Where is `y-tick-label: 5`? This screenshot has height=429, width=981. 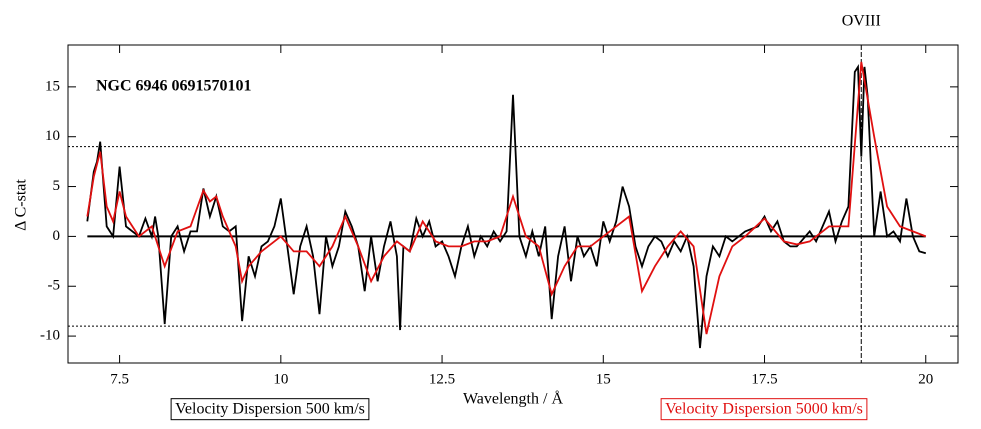 y-tick-label: 5 is located at coordinates (57, 186).